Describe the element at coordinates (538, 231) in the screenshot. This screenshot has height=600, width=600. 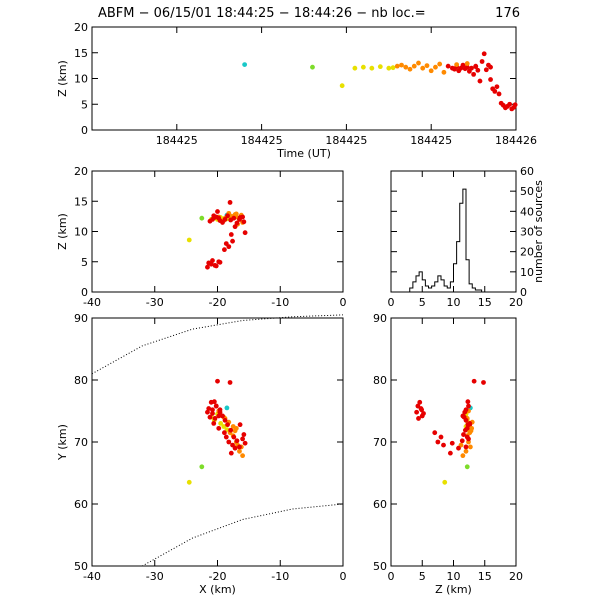
I see `height-histogram-ylabel: number of sources` at that location.